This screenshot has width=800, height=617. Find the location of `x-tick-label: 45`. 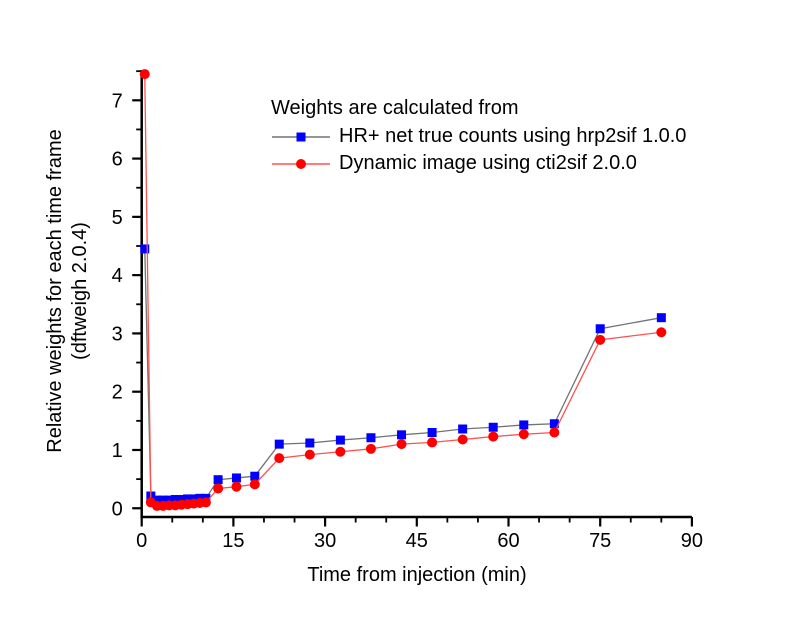

x-tick-label: 45 is located at coordinates (417, 541).